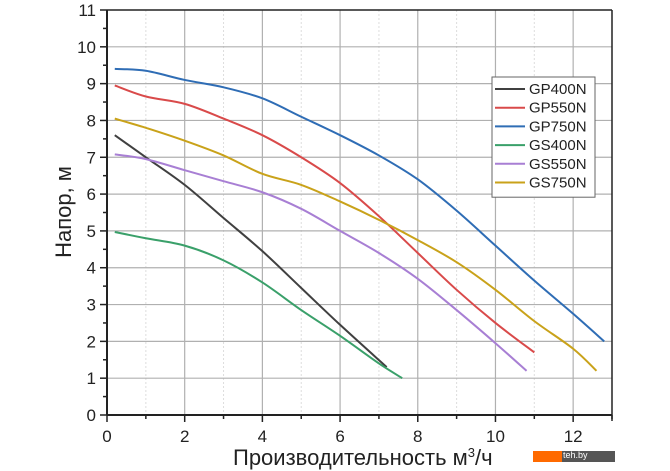 The width and height of the screenshot is (670, 471). I want to click on x-axis-title: Производительность м3/ч, so click(363, 457).